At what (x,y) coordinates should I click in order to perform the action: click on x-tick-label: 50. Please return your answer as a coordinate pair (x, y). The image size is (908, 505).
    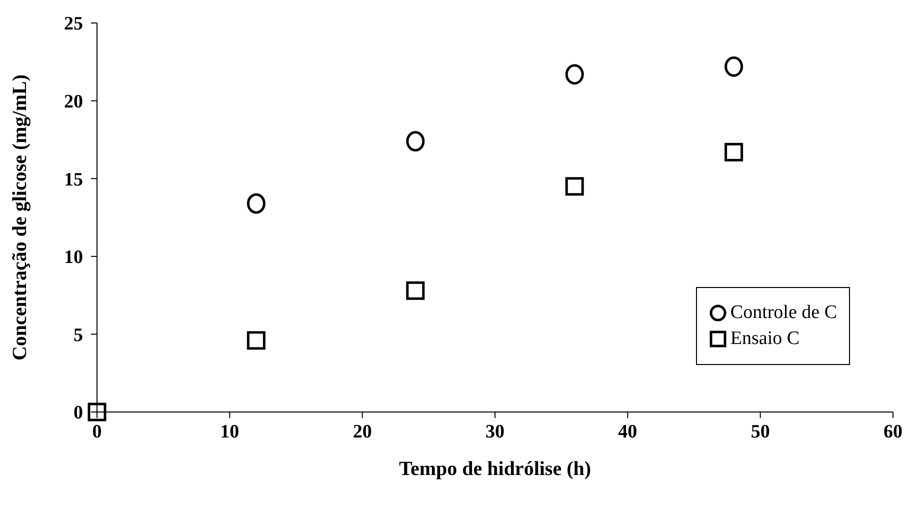
    Looking at the image, I should click on (760, 431).